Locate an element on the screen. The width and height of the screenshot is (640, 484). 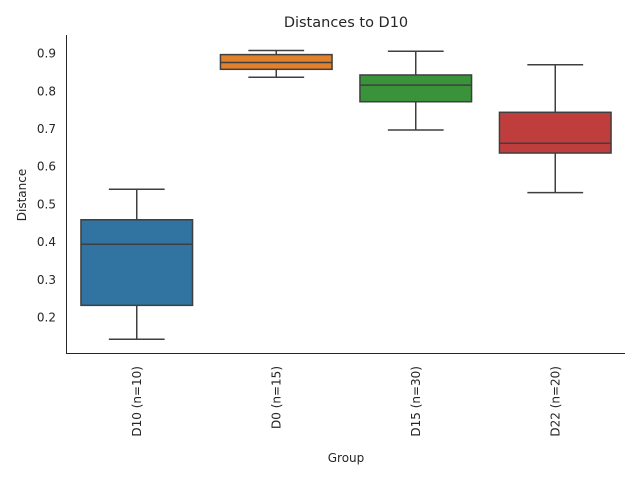
y-tick-label: 0.3 is located at coordinates (46, 280).